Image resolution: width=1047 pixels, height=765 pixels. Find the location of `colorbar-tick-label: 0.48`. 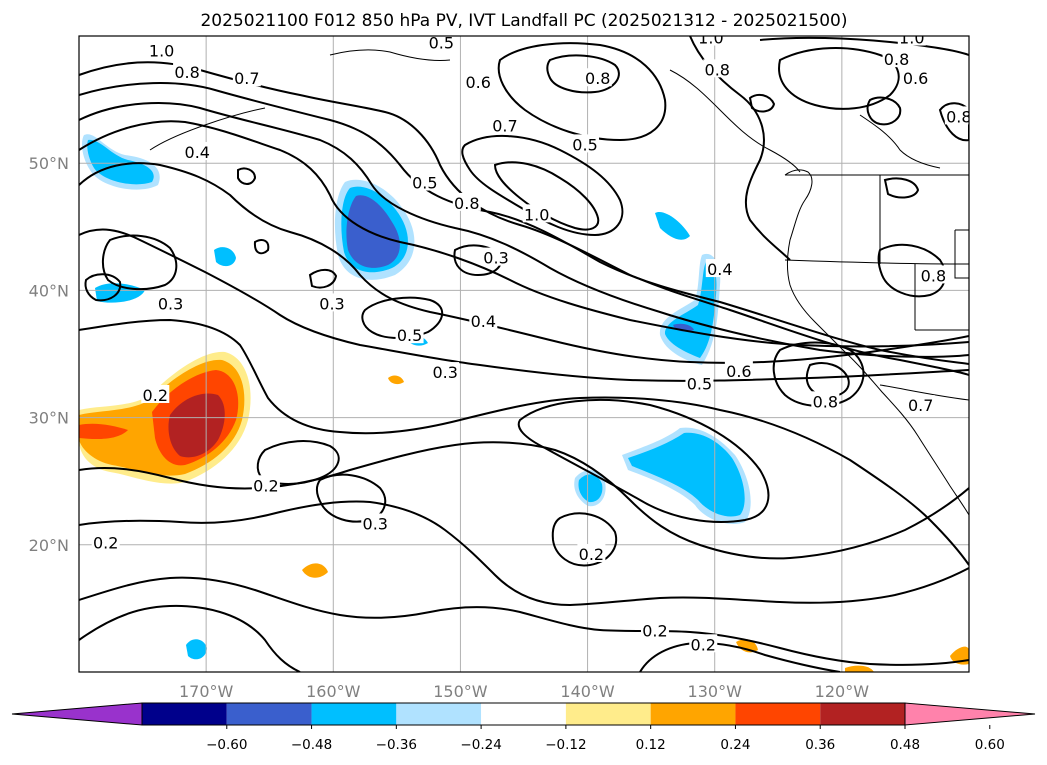

colorbar-tick-label: 0.48 is located at coordinates (905, 745).